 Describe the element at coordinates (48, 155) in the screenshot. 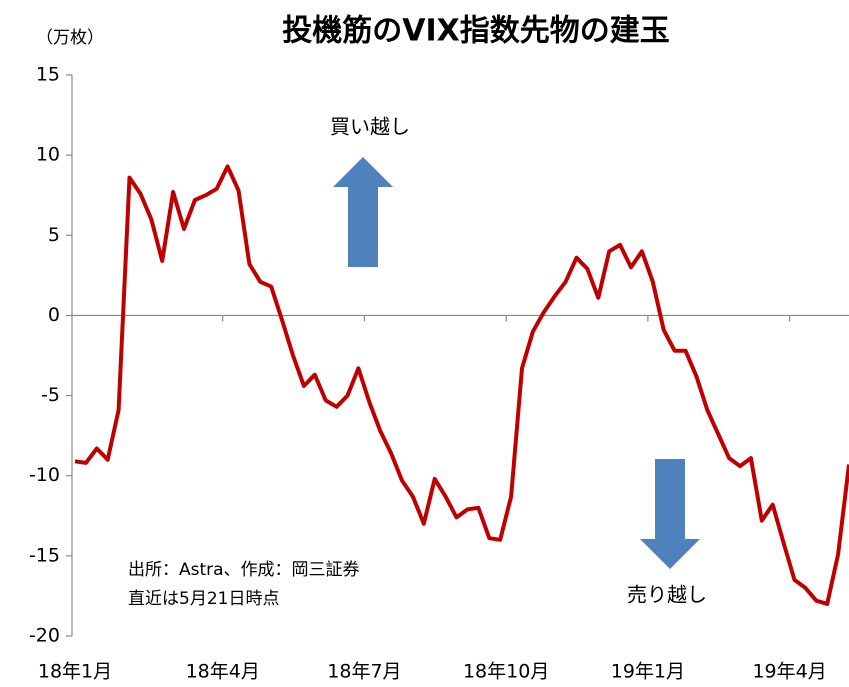

I see `y-tick-label: 10` at that location.